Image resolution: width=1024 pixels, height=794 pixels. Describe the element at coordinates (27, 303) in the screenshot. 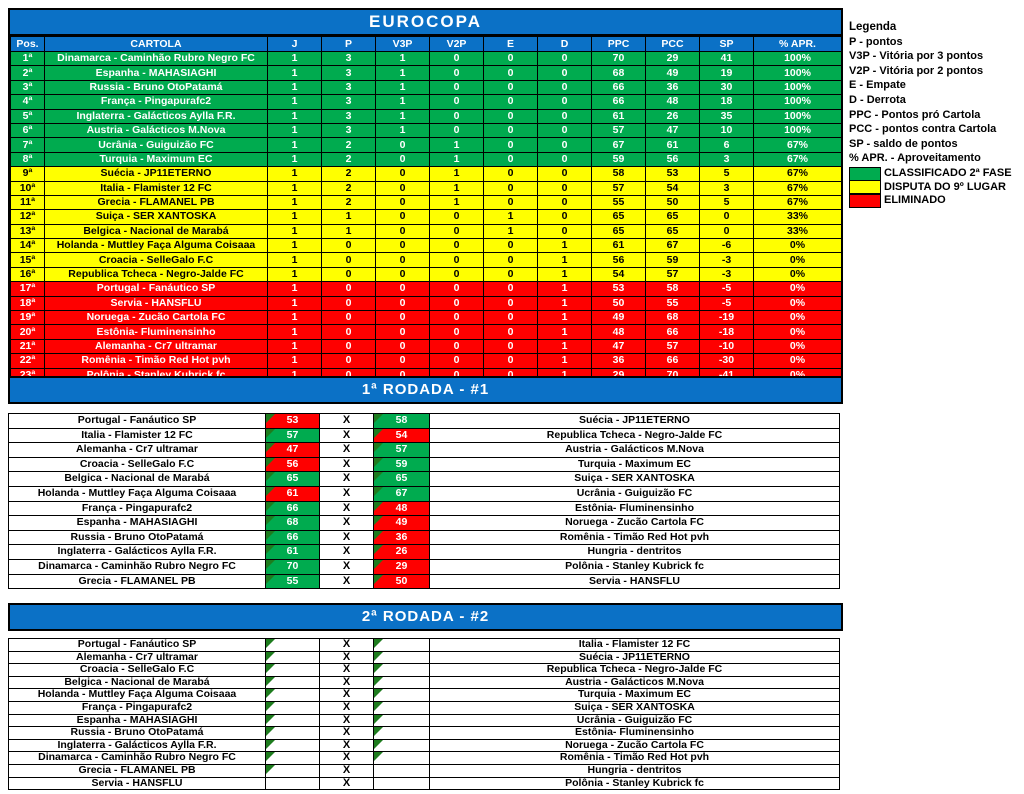

I see `position-cell: 18ª` at that location.